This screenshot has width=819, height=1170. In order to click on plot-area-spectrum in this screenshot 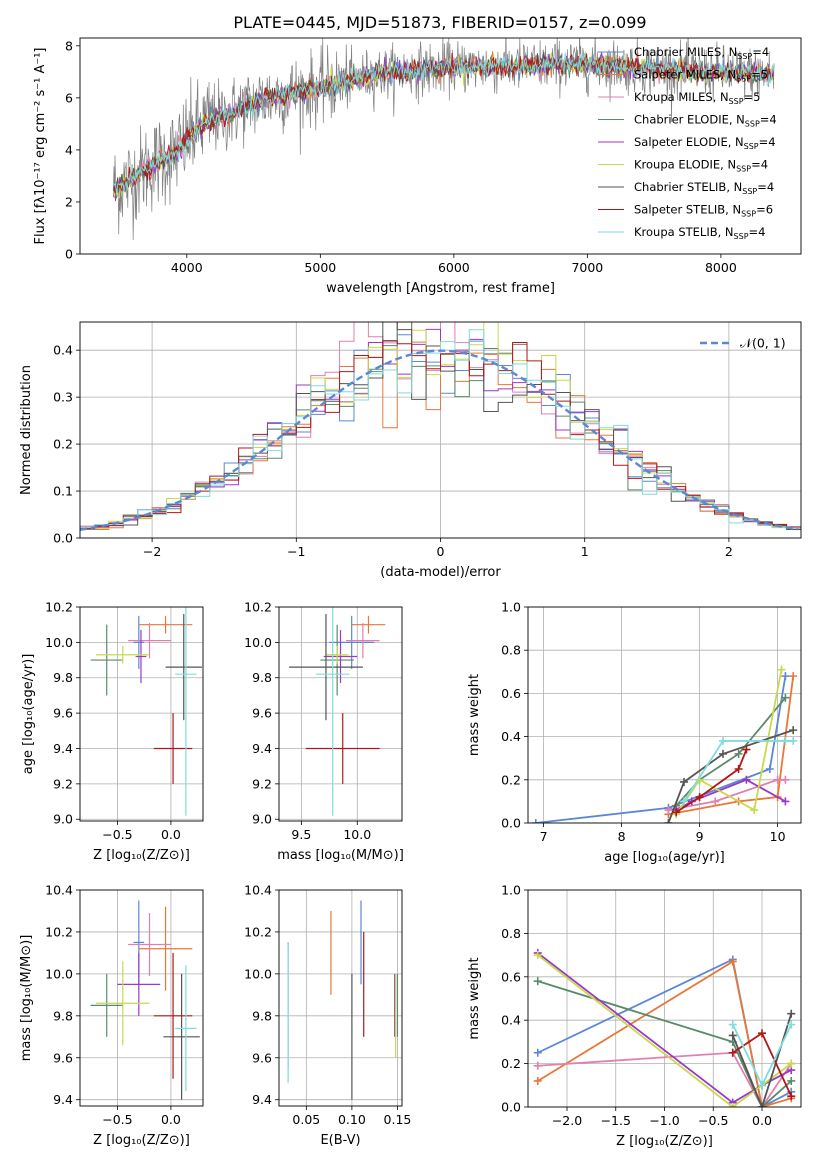, I will do `click(443, 139)`.